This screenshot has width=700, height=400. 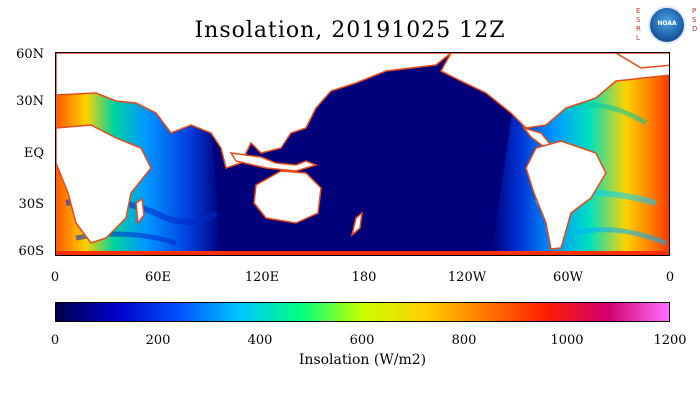 I want to click on colorbar-tick: 800, so click(x=464, y=340).